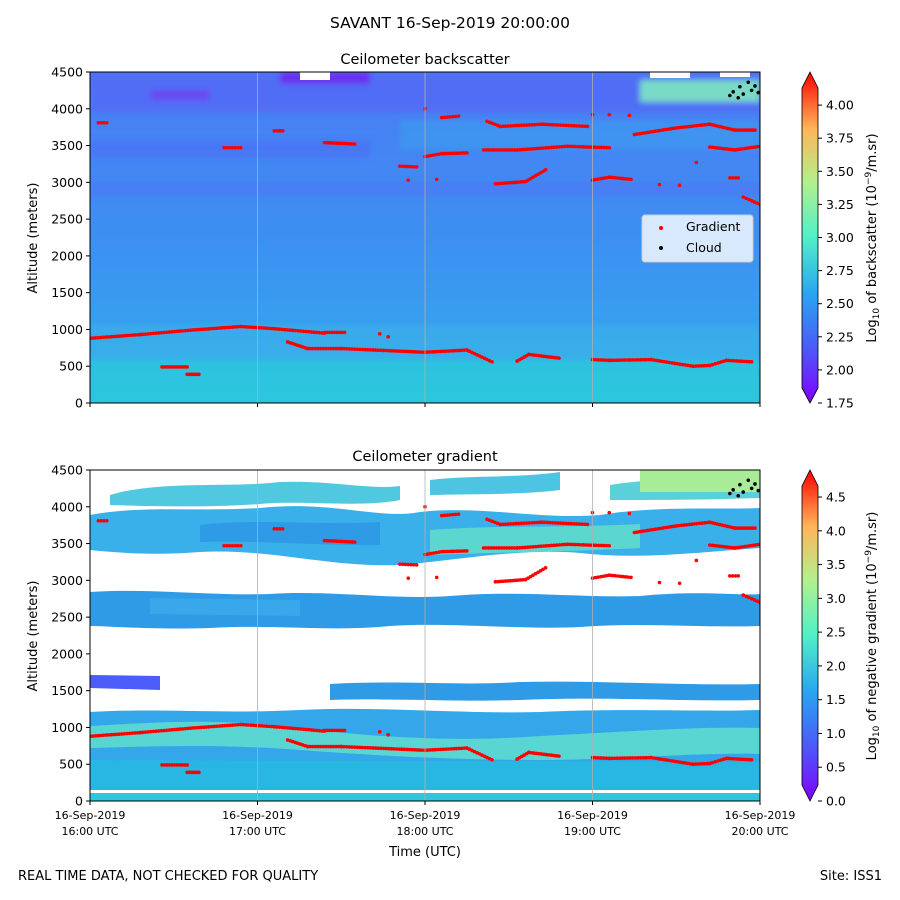 This screenshot has width=900, height=900. Describe the element at coordinates (661, 248) in the screenshot. I see `legend-cloud-marker` at that location.